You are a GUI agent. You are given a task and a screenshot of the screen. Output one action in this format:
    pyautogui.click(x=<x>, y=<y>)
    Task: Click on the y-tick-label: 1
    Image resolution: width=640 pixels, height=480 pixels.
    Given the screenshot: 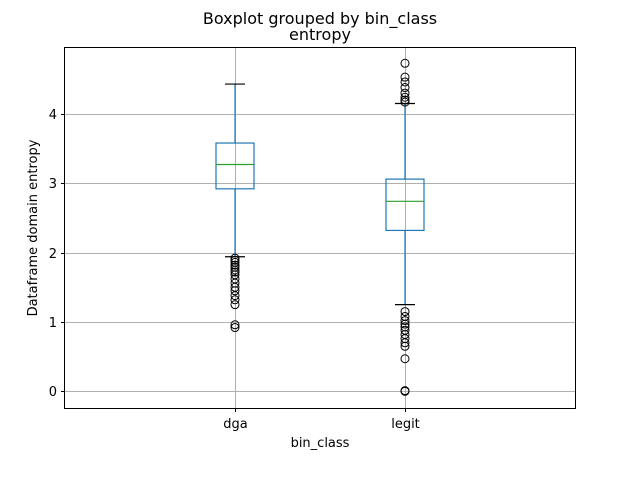 What is the action you would take?
    pyautogui.click(x=53, y=323)
    